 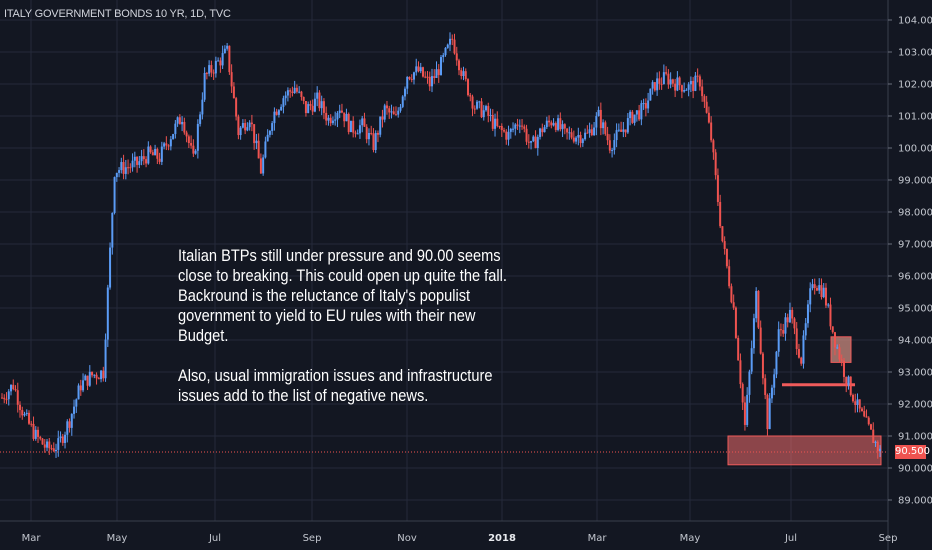 What do you see at coordinates (117, 538) in the screenshot?
I see `x-tick-label: May` at bounding box center [117, 538].